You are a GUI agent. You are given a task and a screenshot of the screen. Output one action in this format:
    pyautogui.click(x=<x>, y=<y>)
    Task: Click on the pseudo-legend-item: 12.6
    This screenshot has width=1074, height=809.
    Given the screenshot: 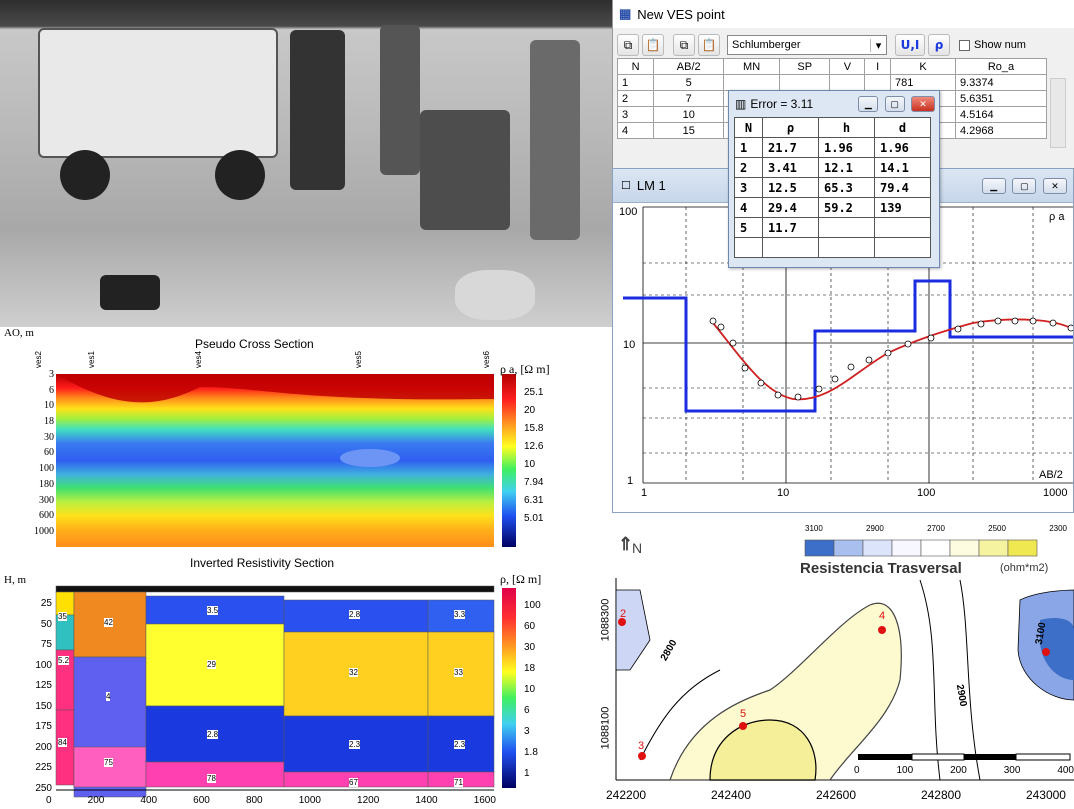 What is the action you would take?
    pyautogui.click(x=534, y=446)
    